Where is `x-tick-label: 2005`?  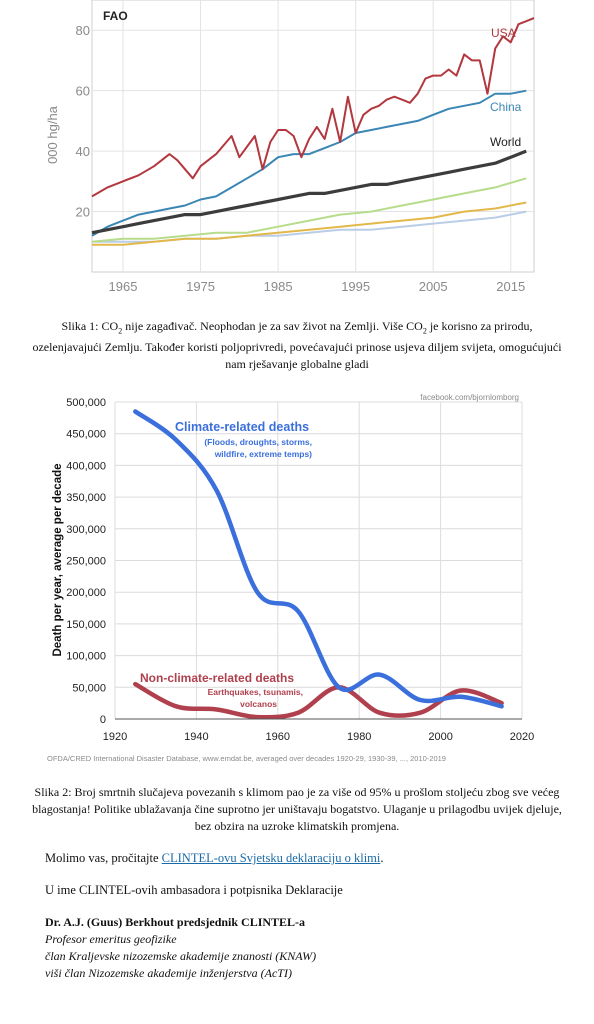 x-tick-label: 2005 is located at coordinates (433, 286).